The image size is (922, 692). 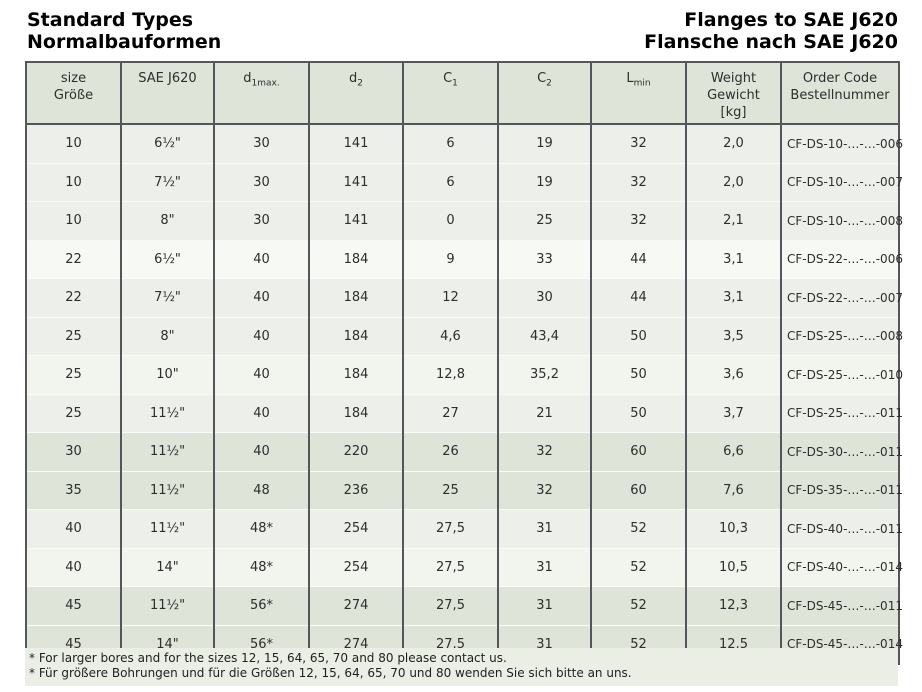 I want to click on table-cell: 10,5, so click(x=733, y=567).